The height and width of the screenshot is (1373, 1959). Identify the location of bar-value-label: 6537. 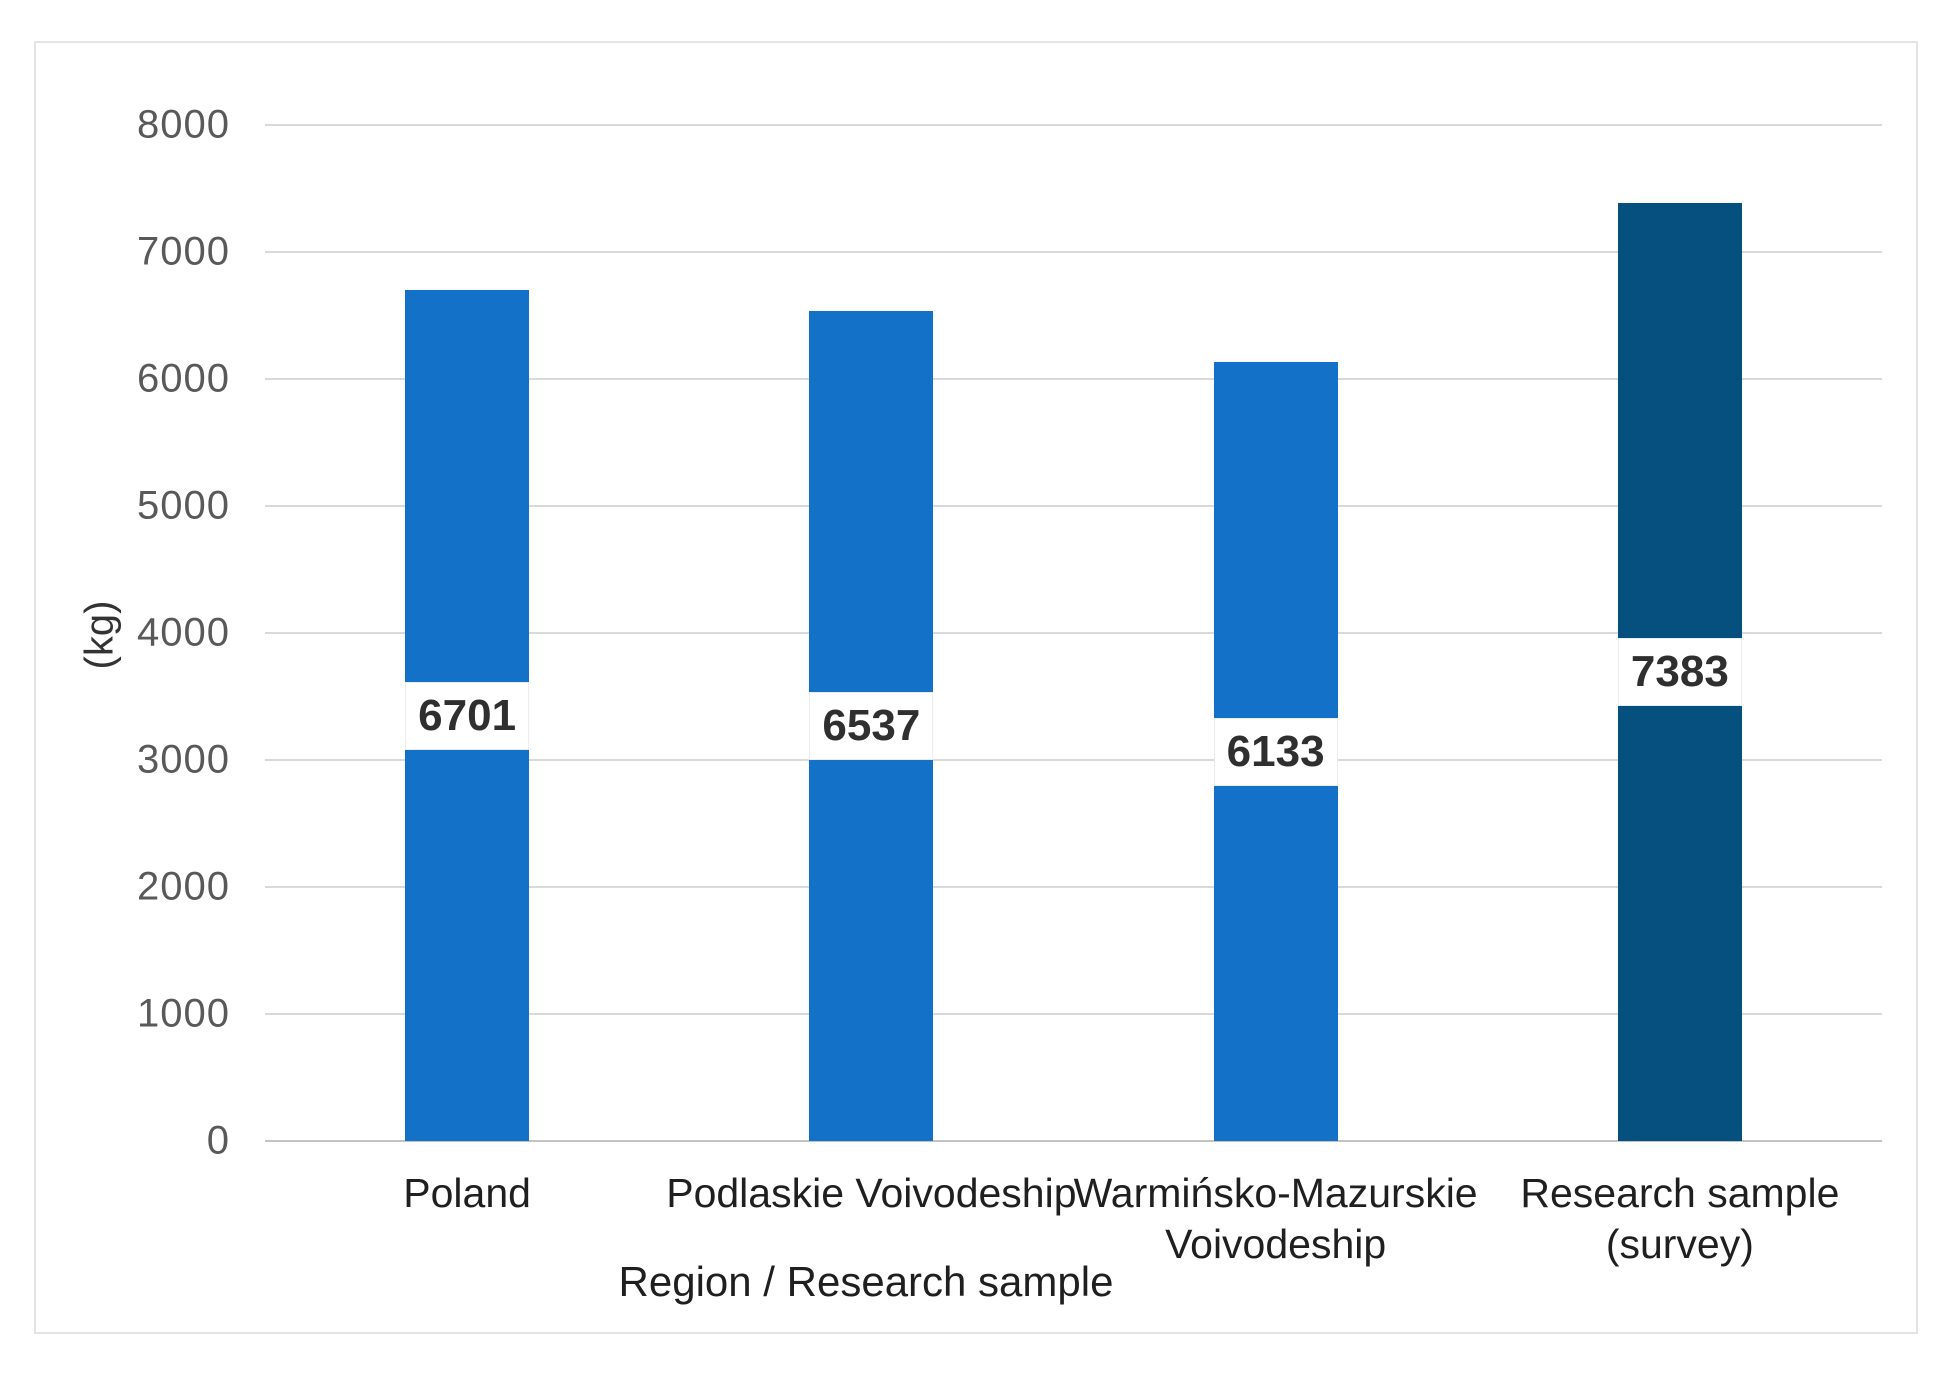
(871, 725).